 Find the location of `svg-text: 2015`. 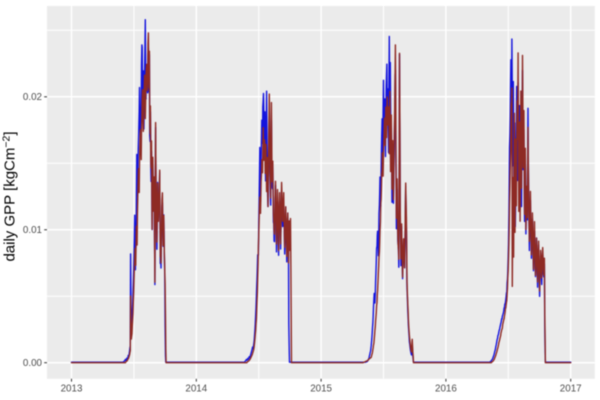

svg-text: 2015 is located at coordinates (321, 389).